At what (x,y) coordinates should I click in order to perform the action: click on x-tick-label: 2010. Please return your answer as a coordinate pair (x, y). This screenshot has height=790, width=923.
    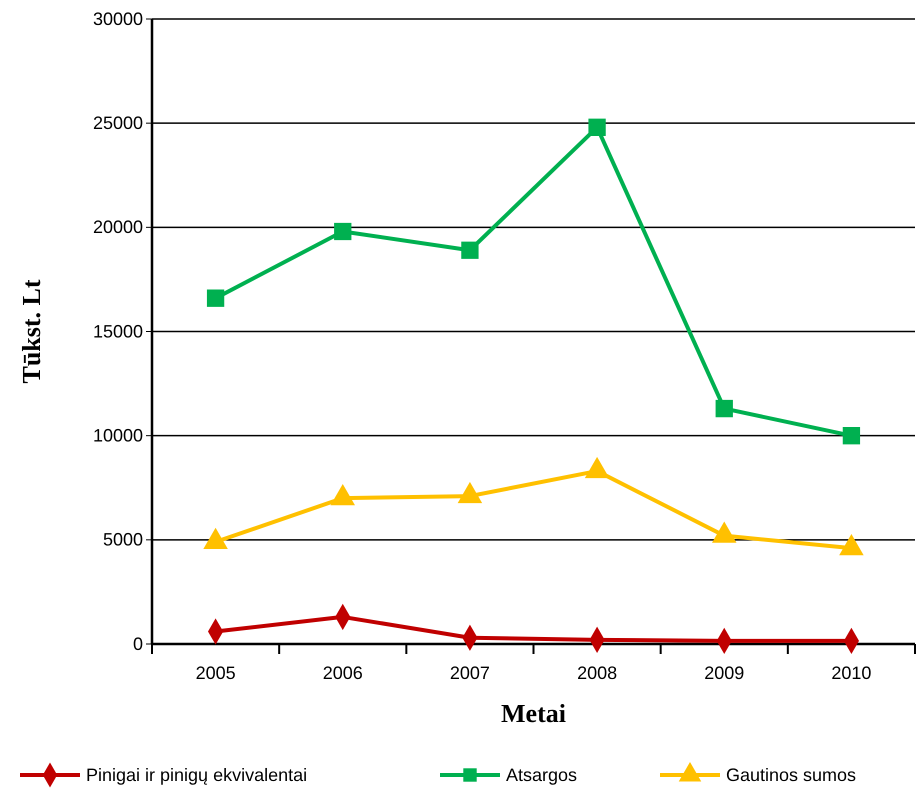
    Looking at the image, I should click on (851, 672).